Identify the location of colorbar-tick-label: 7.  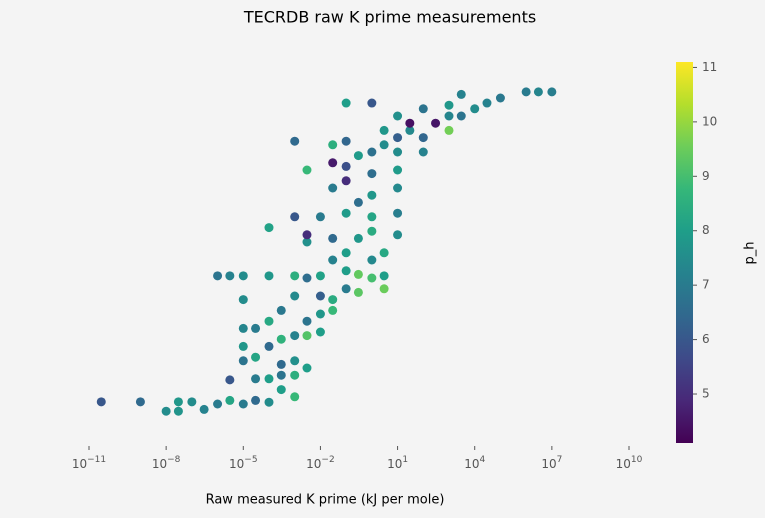
(706, 285).